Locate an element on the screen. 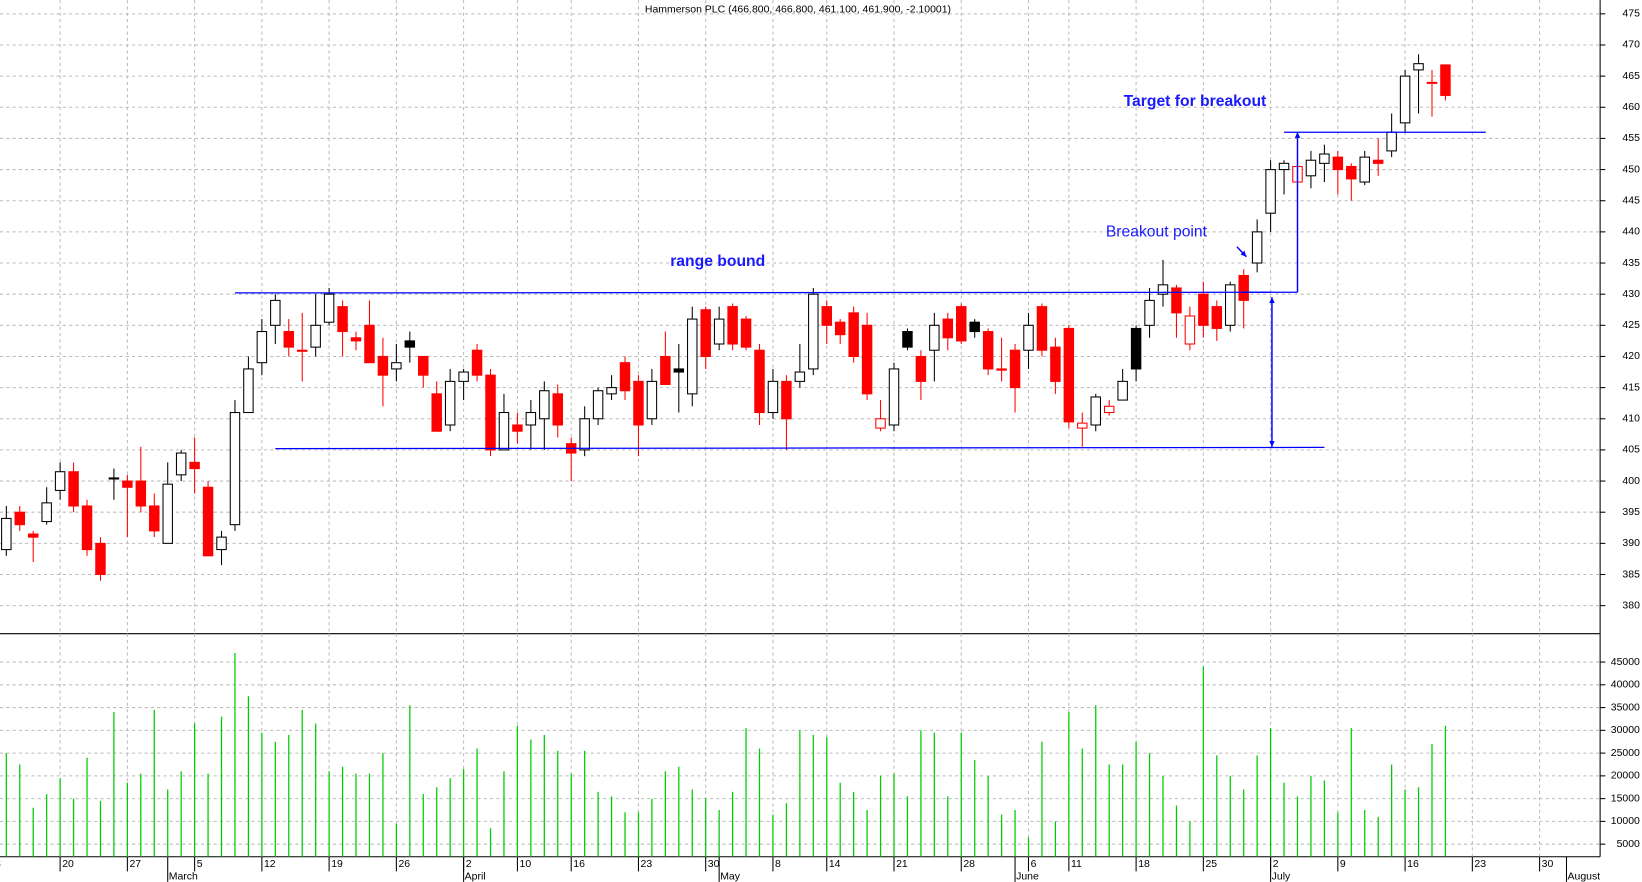 This screenshot has width=1642, height=882. x-tick-label: 21 is located at coordinates (902, 864).